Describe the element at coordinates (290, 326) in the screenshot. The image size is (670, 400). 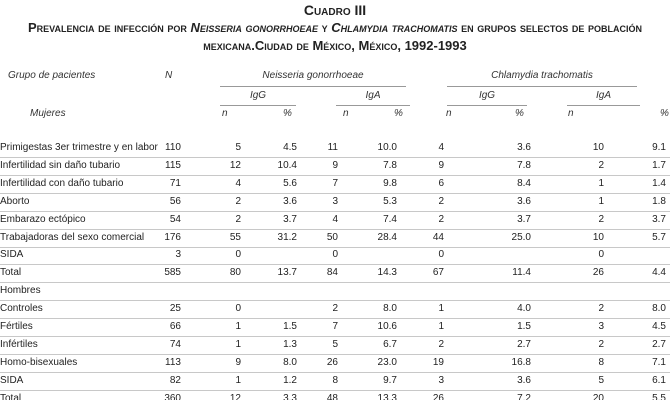
I see `cell-ng-igg-pct: 1.5` at that location.